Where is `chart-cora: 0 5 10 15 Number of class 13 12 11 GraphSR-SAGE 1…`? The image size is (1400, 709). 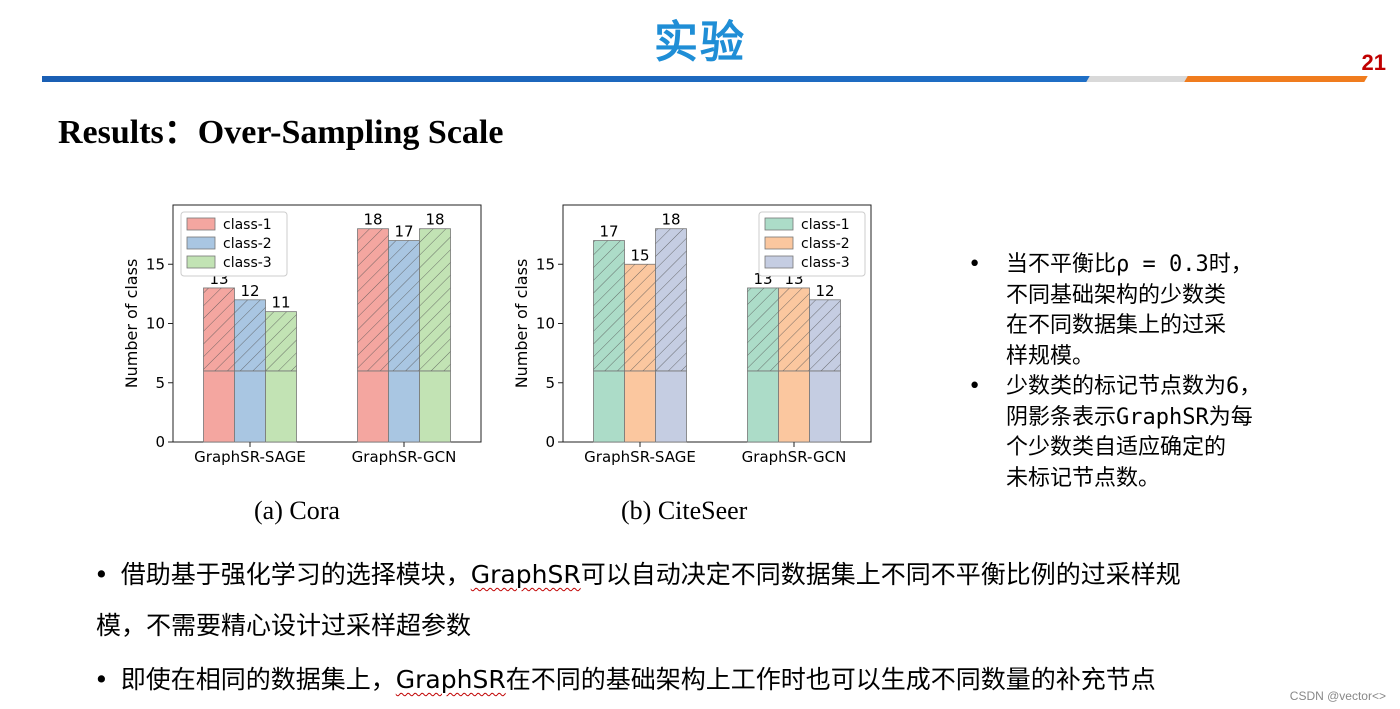
chart-cora: 0 5 10 15 Number of class 13 12 11 GraphSR-SAGE 1… is located at coordinates (308, 342).